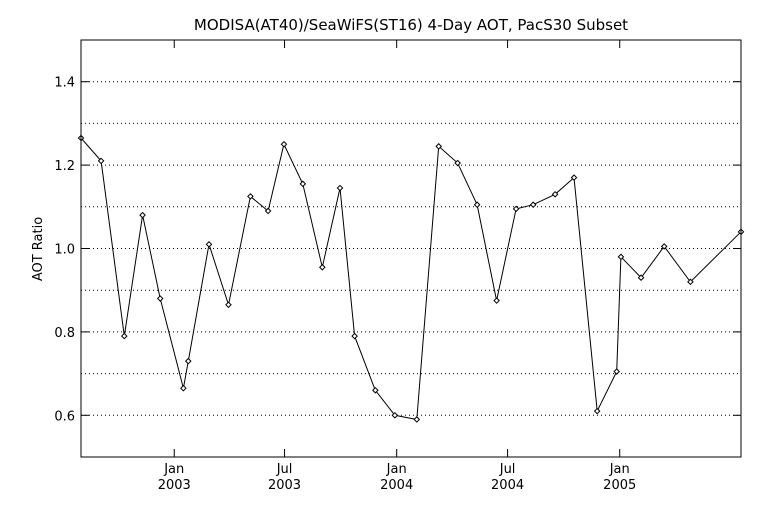  Describe the element at coordinates (64, 250) in the screenshot. I see `y-tick-label: 1.0` at that location.